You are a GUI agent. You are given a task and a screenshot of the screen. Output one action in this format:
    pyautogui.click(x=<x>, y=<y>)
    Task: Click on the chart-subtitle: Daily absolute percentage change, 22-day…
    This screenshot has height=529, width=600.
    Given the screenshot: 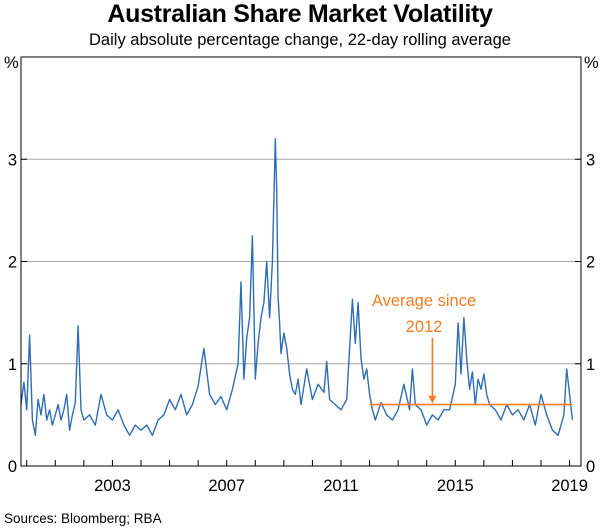 What is the action you would take?
    pyautogui.click(x=300, y=40)
    